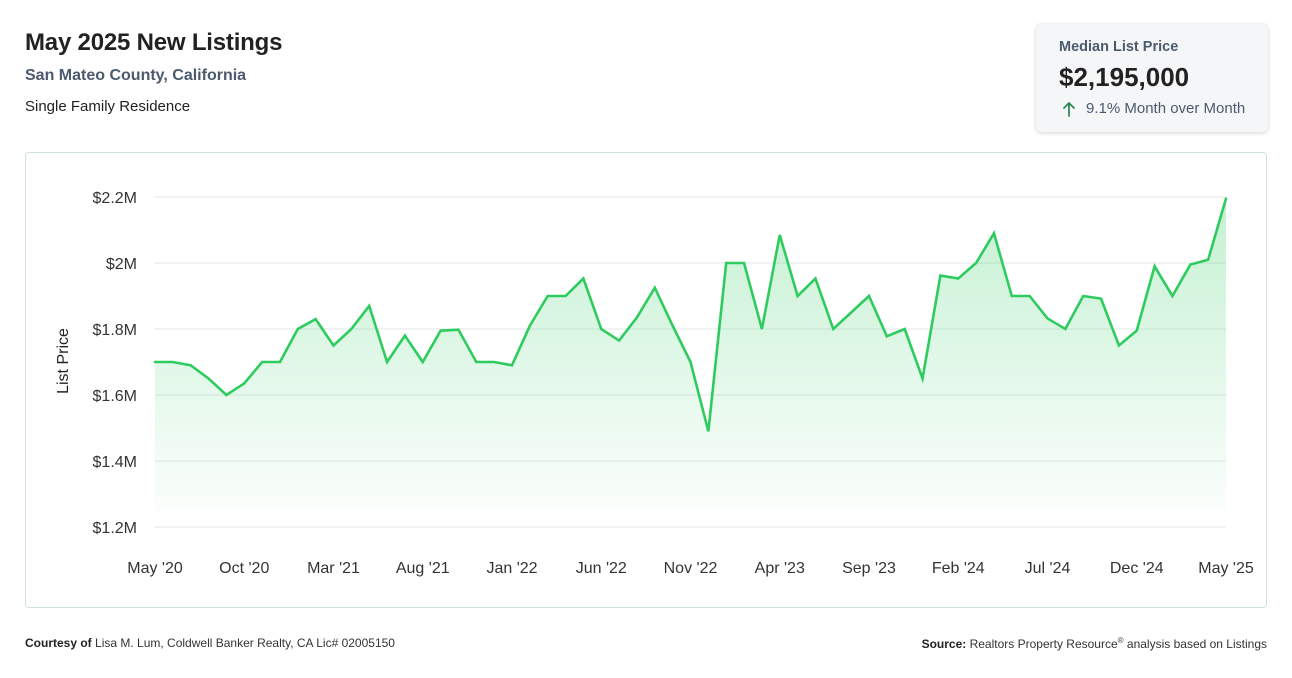 The height and width of the screenshot is (678, 1292). Describe the element at coordinates (155, 568) in the screenshot. I see `x-tick-label: May '20` at that location.